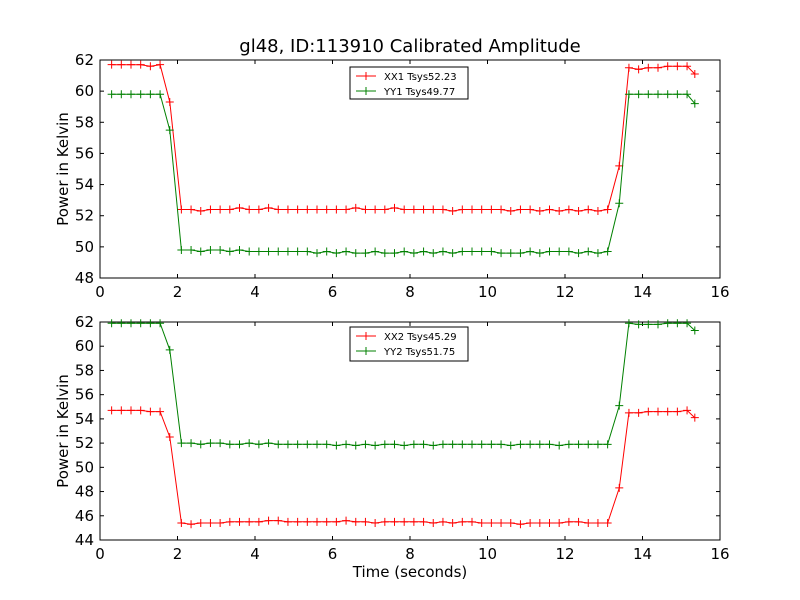  I want to click on plot-1-ytick-label: 62, so click(84, 60).